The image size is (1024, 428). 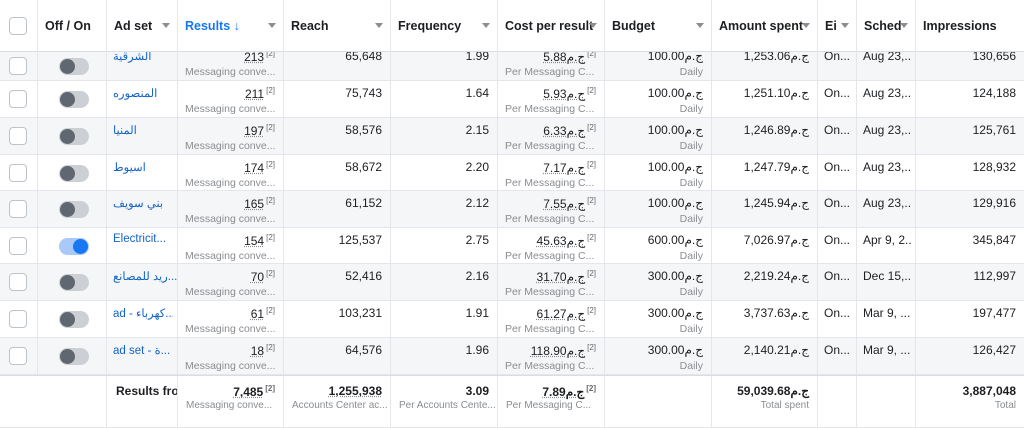 What do you see at coordinates (145, 277) in the screenshot?
I see `ad-set-name-link: ...ريد للمصانع` at bounding box center [145, 277].